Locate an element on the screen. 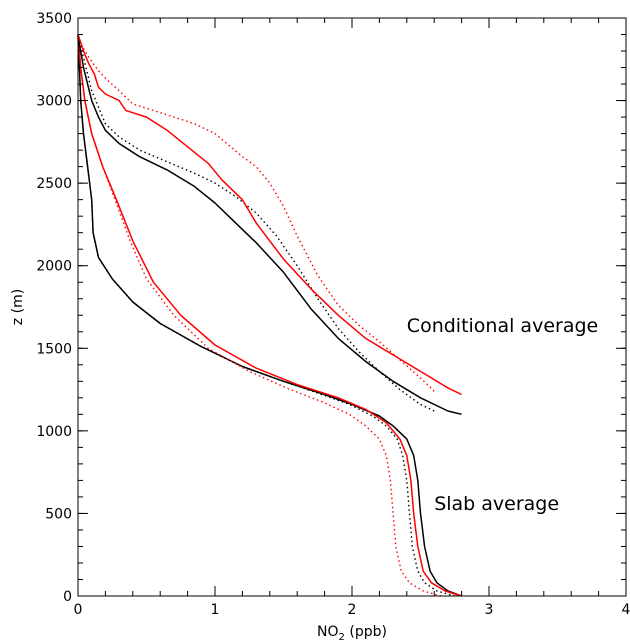 The height and width of the screenshot is (640, 630). y-tick-label: 3500 is located at coordinates (54, 19).